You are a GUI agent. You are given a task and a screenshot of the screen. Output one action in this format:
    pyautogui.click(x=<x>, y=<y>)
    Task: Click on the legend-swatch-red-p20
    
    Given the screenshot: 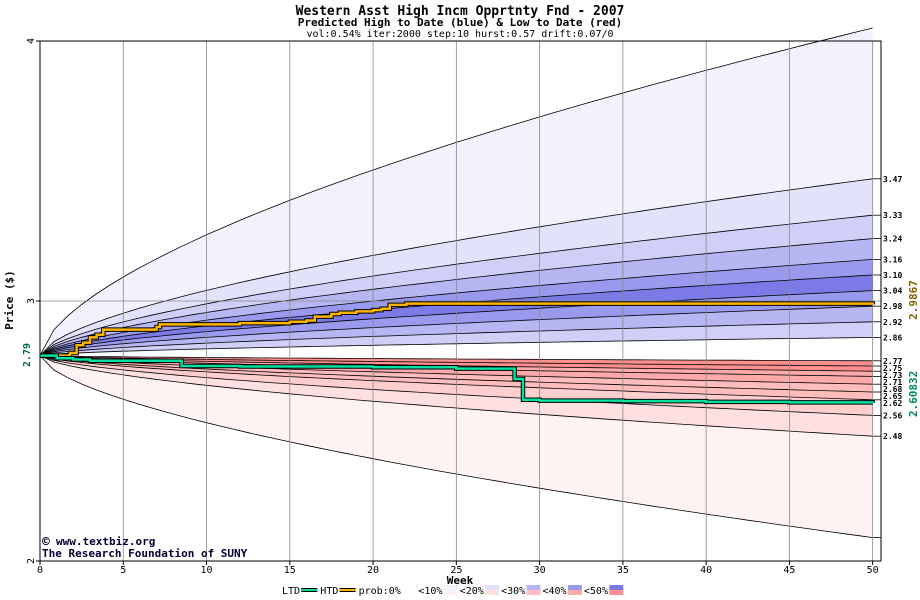 What is the action you would take?
    pyautogui.click(x=492, y=592)
    